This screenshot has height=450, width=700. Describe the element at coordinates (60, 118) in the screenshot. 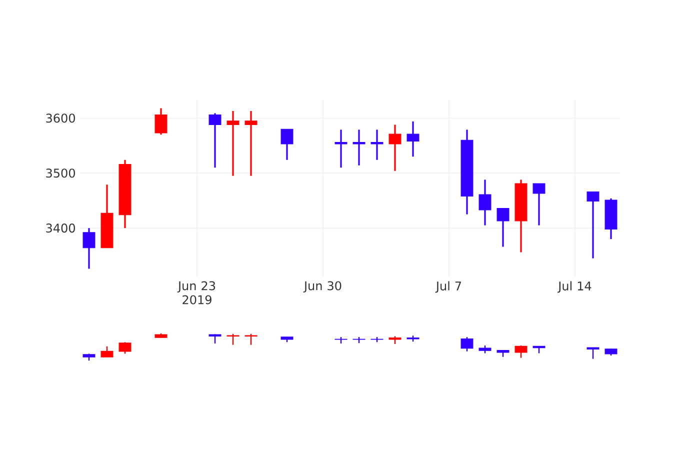

I see `y-tick-label: 3600` at that location.